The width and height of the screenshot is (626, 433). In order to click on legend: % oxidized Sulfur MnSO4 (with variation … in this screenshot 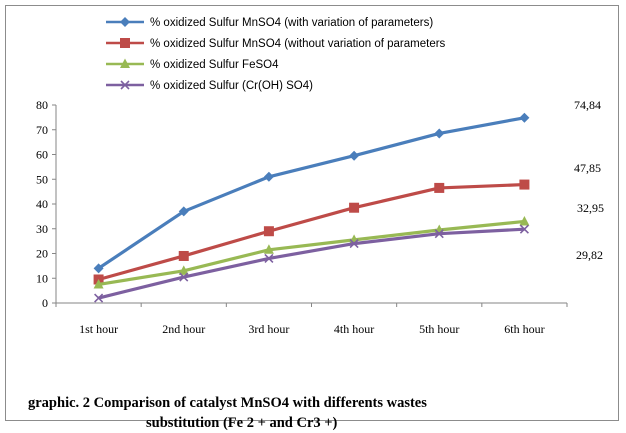, I will do `click(276, 54)`.